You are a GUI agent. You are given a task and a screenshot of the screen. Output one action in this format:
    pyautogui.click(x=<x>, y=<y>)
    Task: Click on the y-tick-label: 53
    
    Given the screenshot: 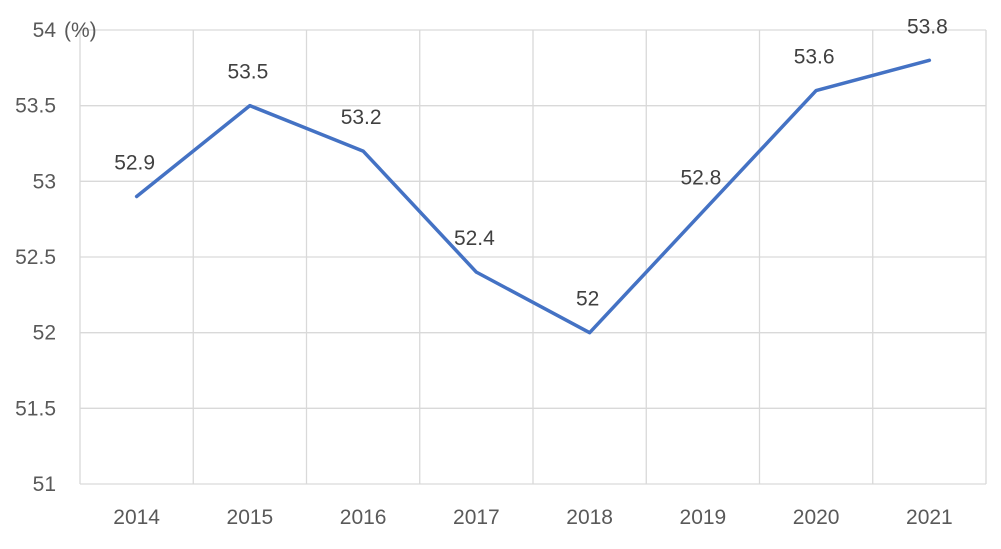 What is the action you would take?
    pyautogui.click(x=44, y=181)
    